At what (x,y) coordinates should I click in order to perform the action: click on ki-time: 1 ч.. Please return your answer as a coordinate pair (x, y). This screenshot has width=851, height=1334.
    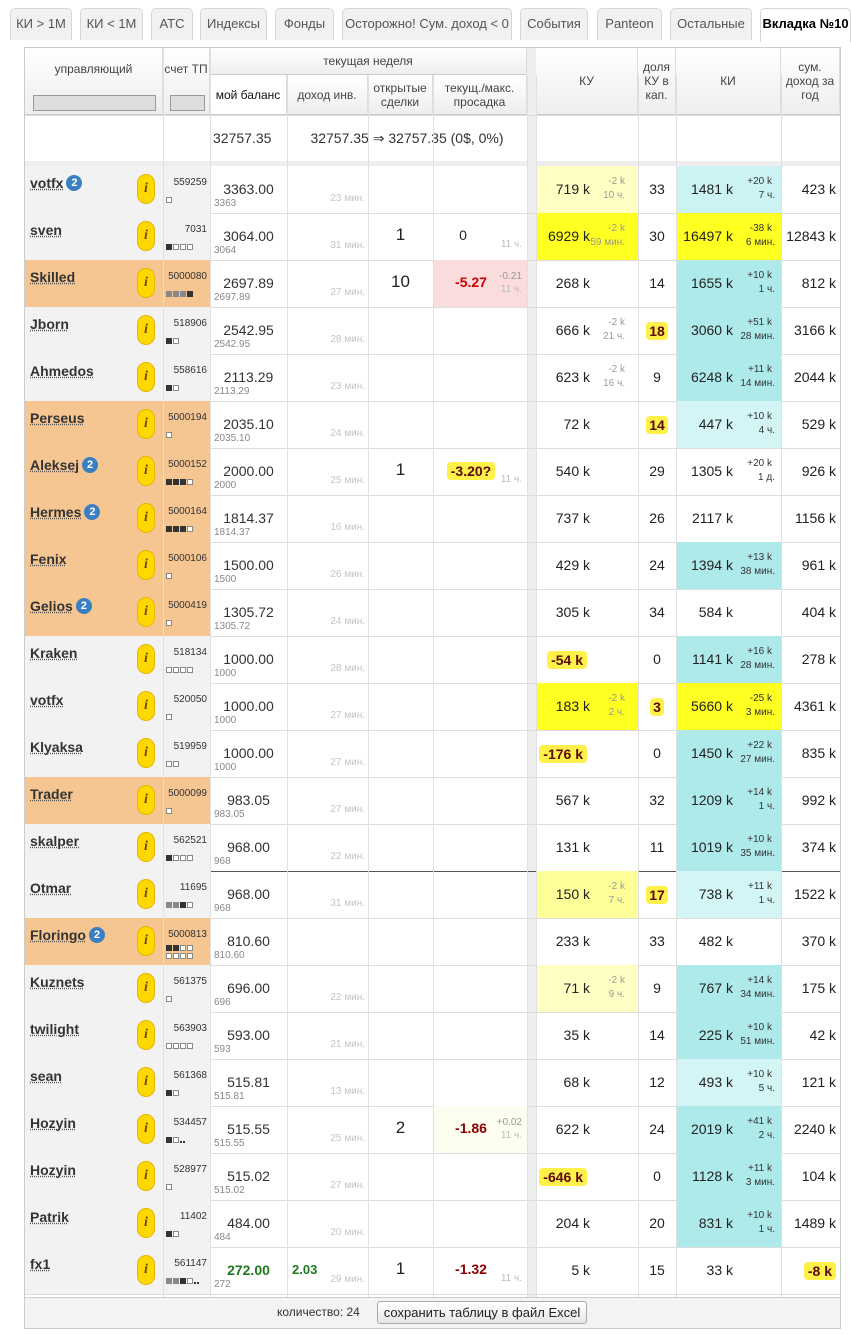
    Looking at the image, I should click on (766, 289).